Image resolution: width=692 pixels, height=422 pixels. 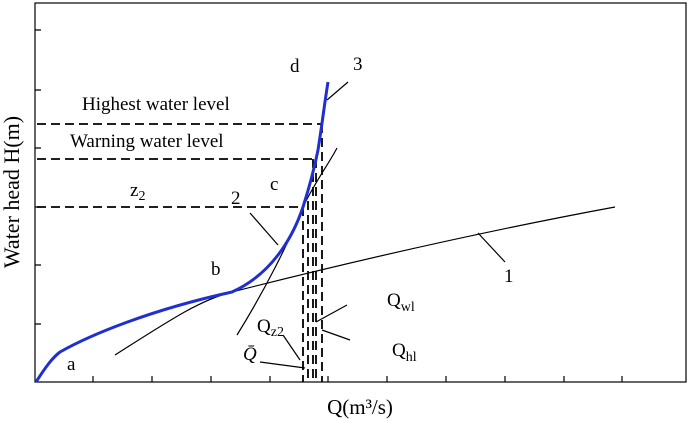 What do you see at coordinates (404, 352) in the screenshot?
I see `flow-label: Qhl` at bounding box center [404, 352].